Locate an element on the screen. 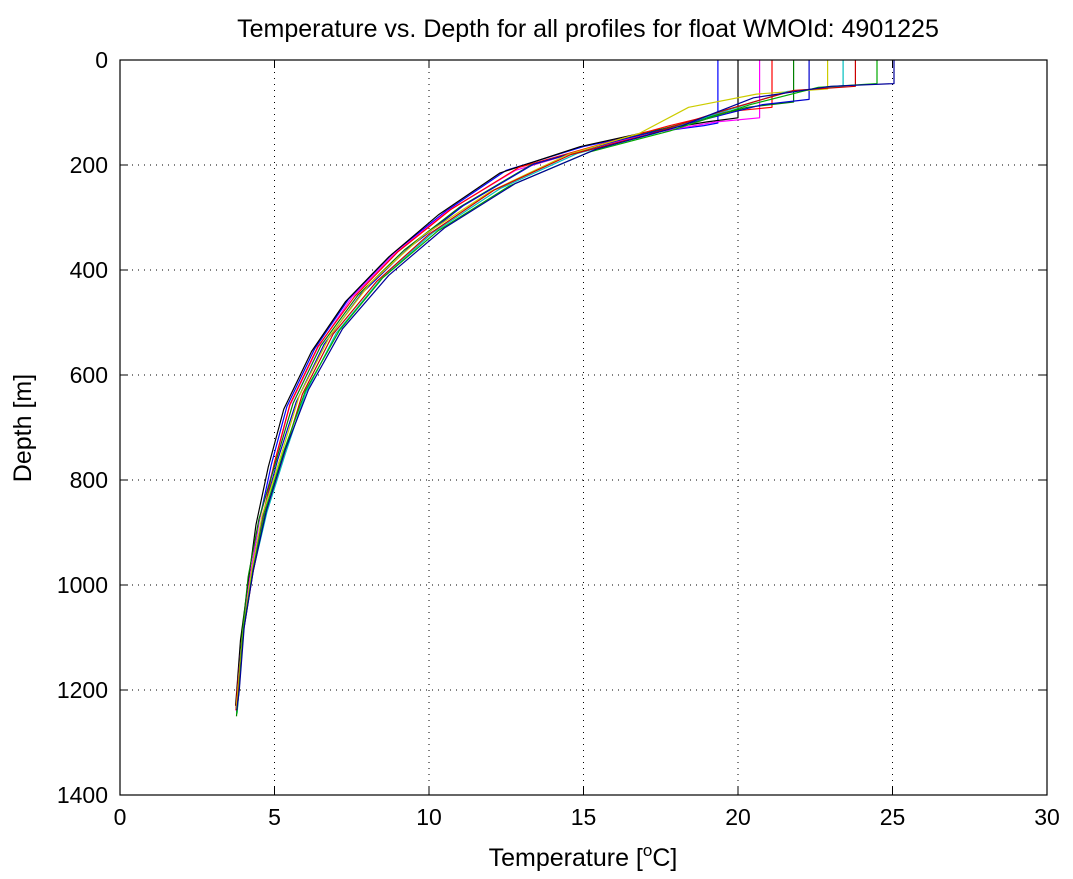 Image resolution: width=1073 pixels, height=879 pixels. x-tick-label: 15 is located at coordinates (584, 817).